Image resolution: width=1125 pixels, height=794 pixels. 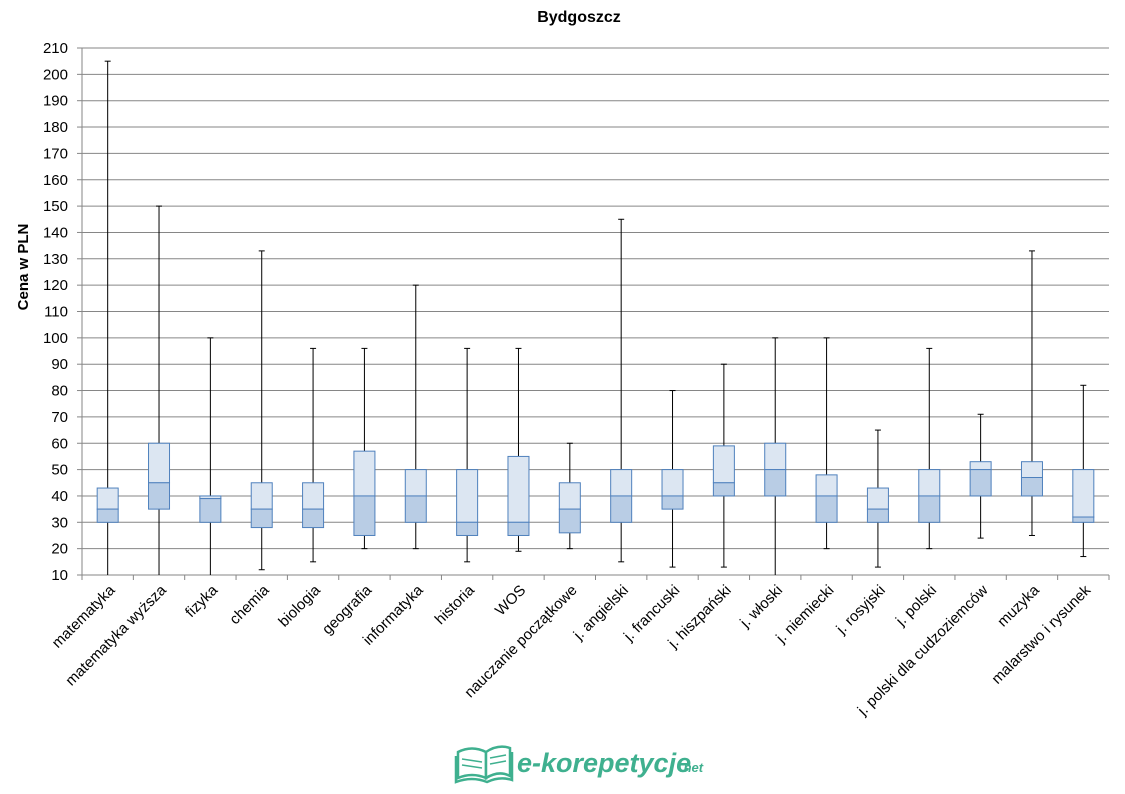 What do you see at coordinates (55, 206) in the screenshot?
I see `y-tick-label: 150` at bounding box center [55, 206].